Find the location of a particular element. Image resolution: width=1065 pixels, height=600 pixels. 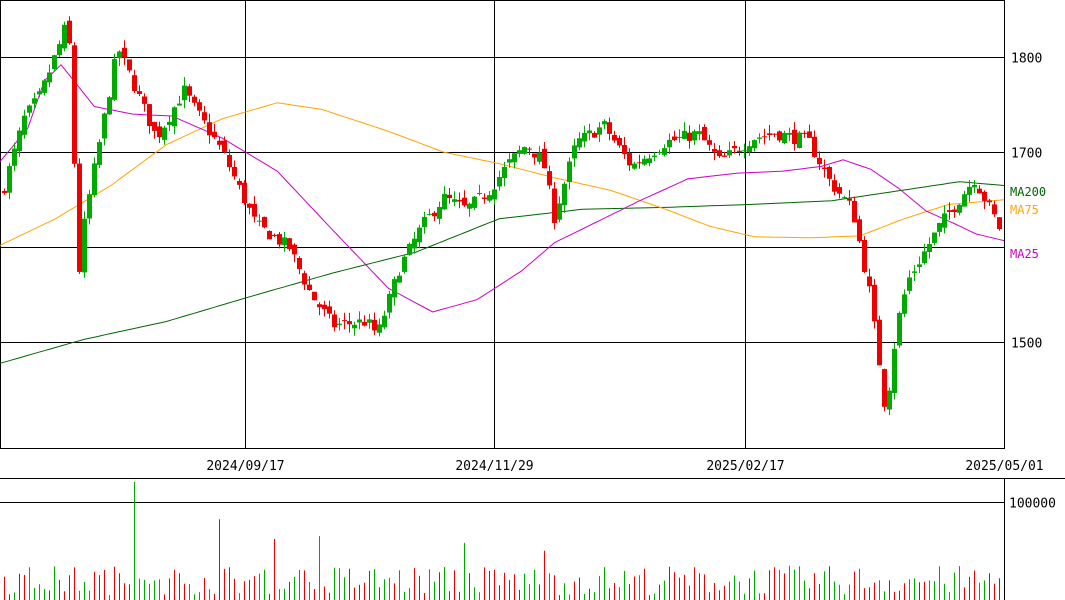

volume-axis-labels: 100000 is located at coordinates (1032, 504).